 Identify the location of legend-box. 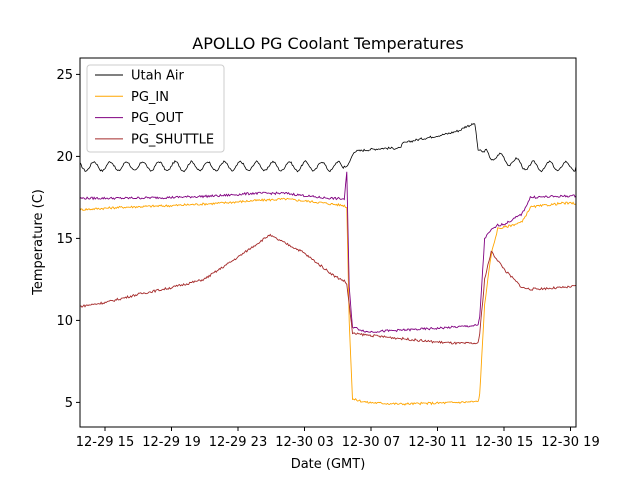
(155, 108).